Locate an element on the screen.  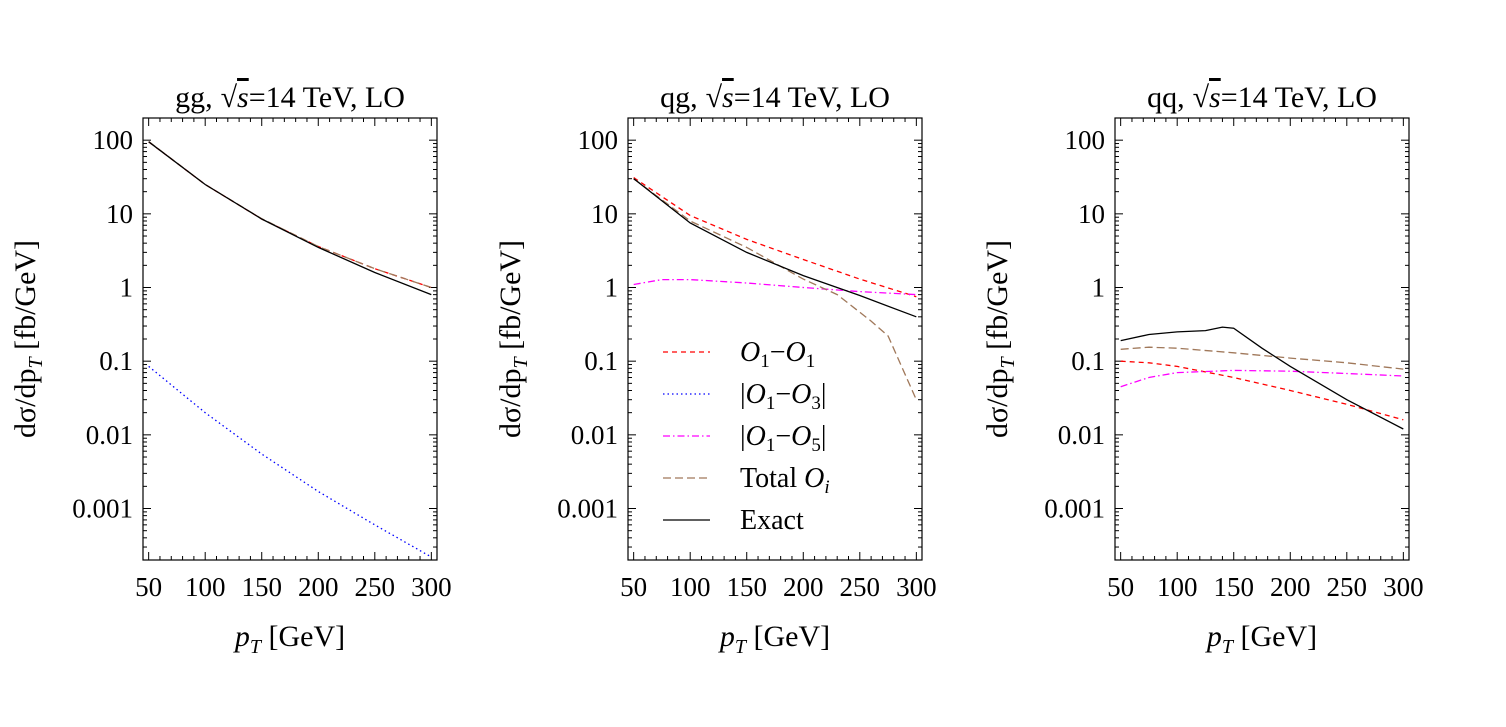
y-label-unit: [fb/GeV] is located at coordinates (997, 298).